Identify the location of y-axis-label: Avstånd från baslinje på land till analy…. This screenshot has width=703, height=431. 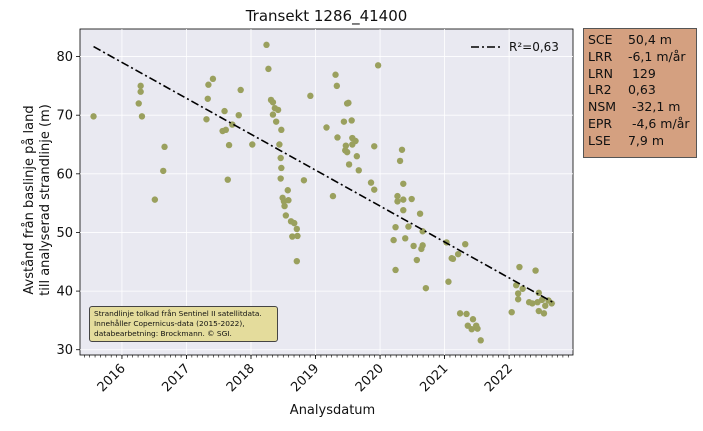
(38, 200).